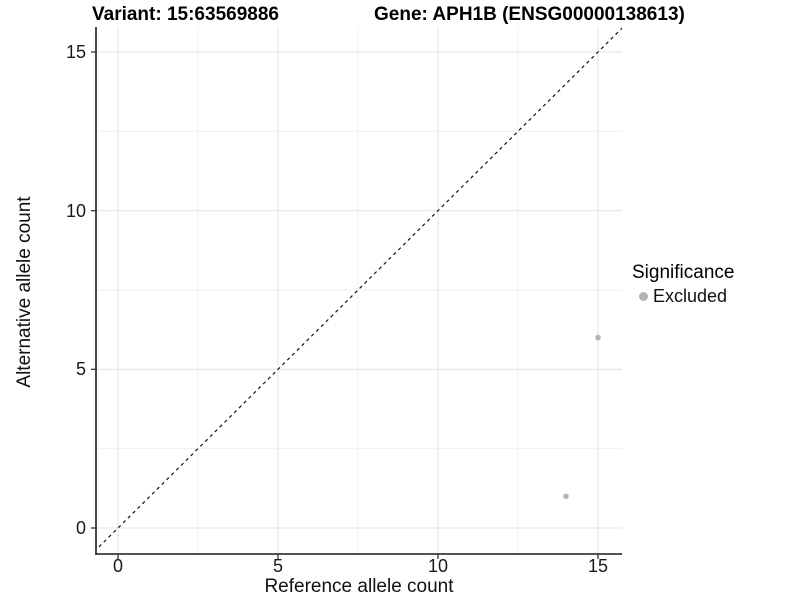 The height and width of the screenshot is (600, 800). What do you see at coordinates (75, 52) in the screenshot?
I see `y-tick-label: 15` at bounding box center [75, 52].